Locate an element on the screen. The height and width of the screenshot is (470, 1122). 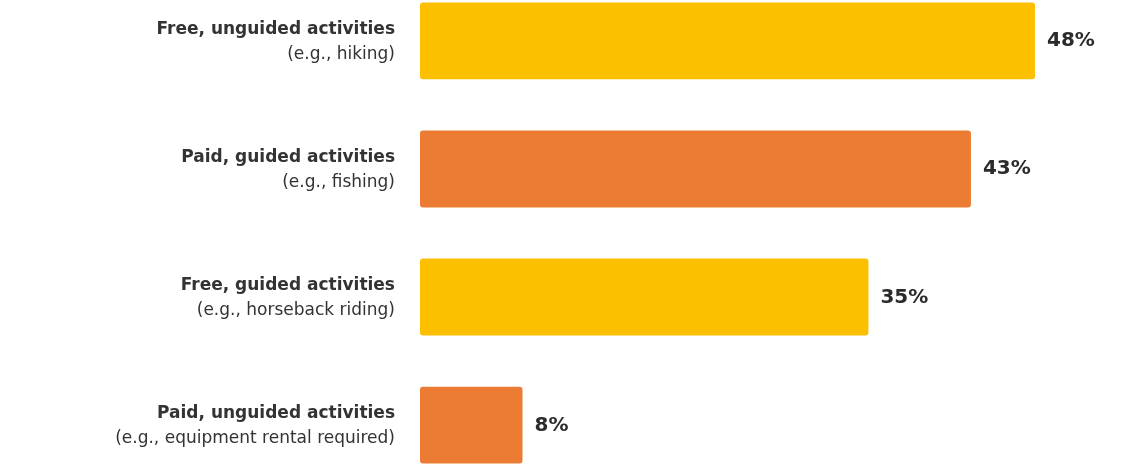
y-tick-label: Paid, unguided activities (e.g., equipment rental required) is located at coordinates (255, 425).